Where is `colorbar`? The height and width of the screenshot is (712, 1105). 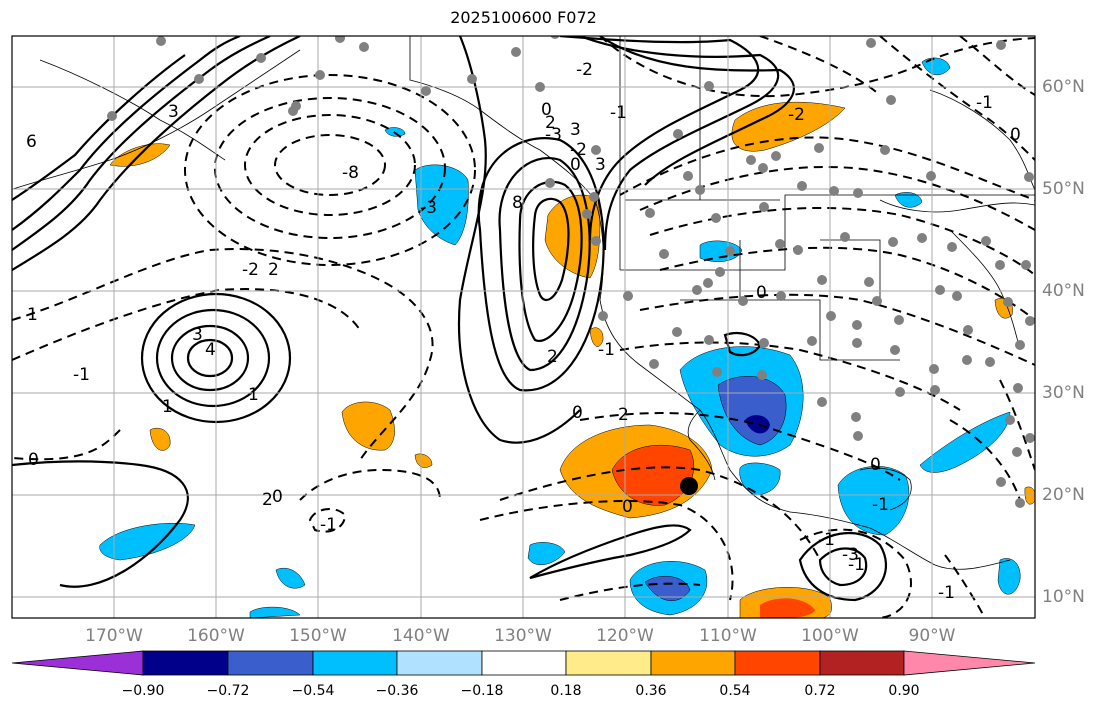 colorbar is located at coordinates (523, 663).